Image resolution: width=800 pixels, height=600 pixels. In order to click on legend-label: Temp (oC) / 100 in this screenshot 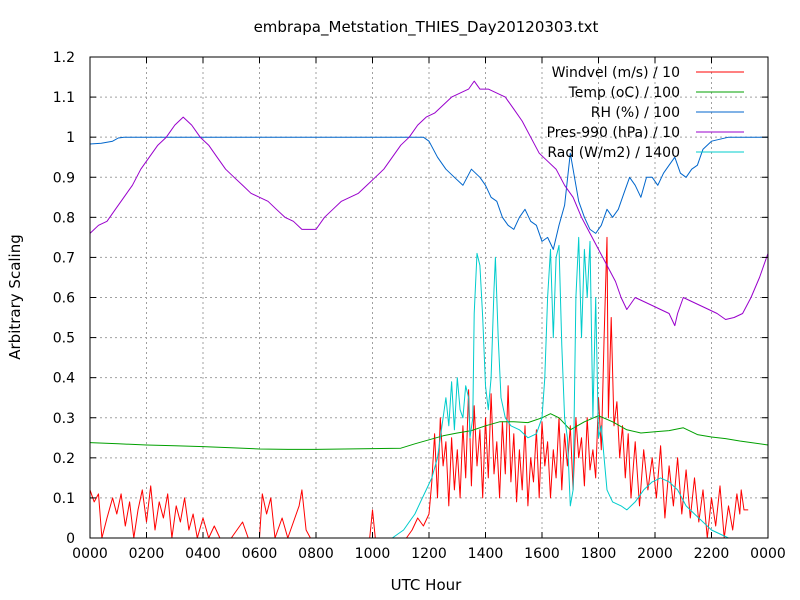, I will do `click(624, 93)`.